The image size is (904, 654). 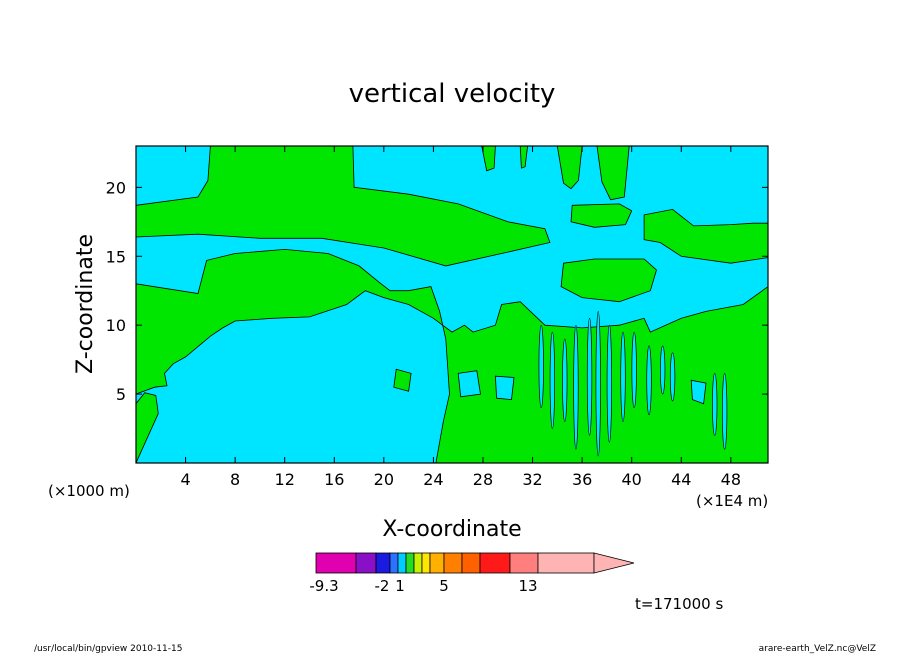 I want to click on colorbar-tick-label: 1, so click(x=400, y=586).